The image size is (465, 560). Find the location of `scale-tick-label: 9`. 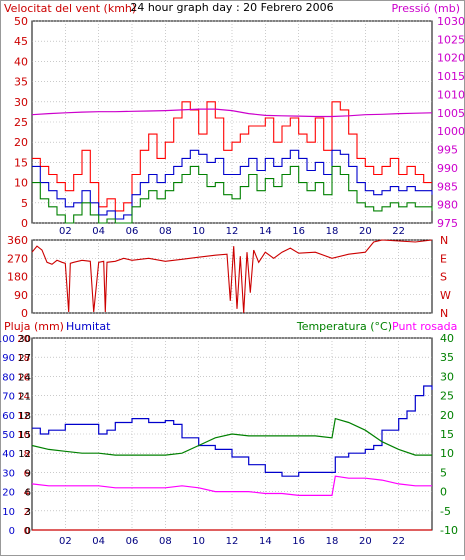

scale-tick-label: 9 is located at coordinates (28, 473).